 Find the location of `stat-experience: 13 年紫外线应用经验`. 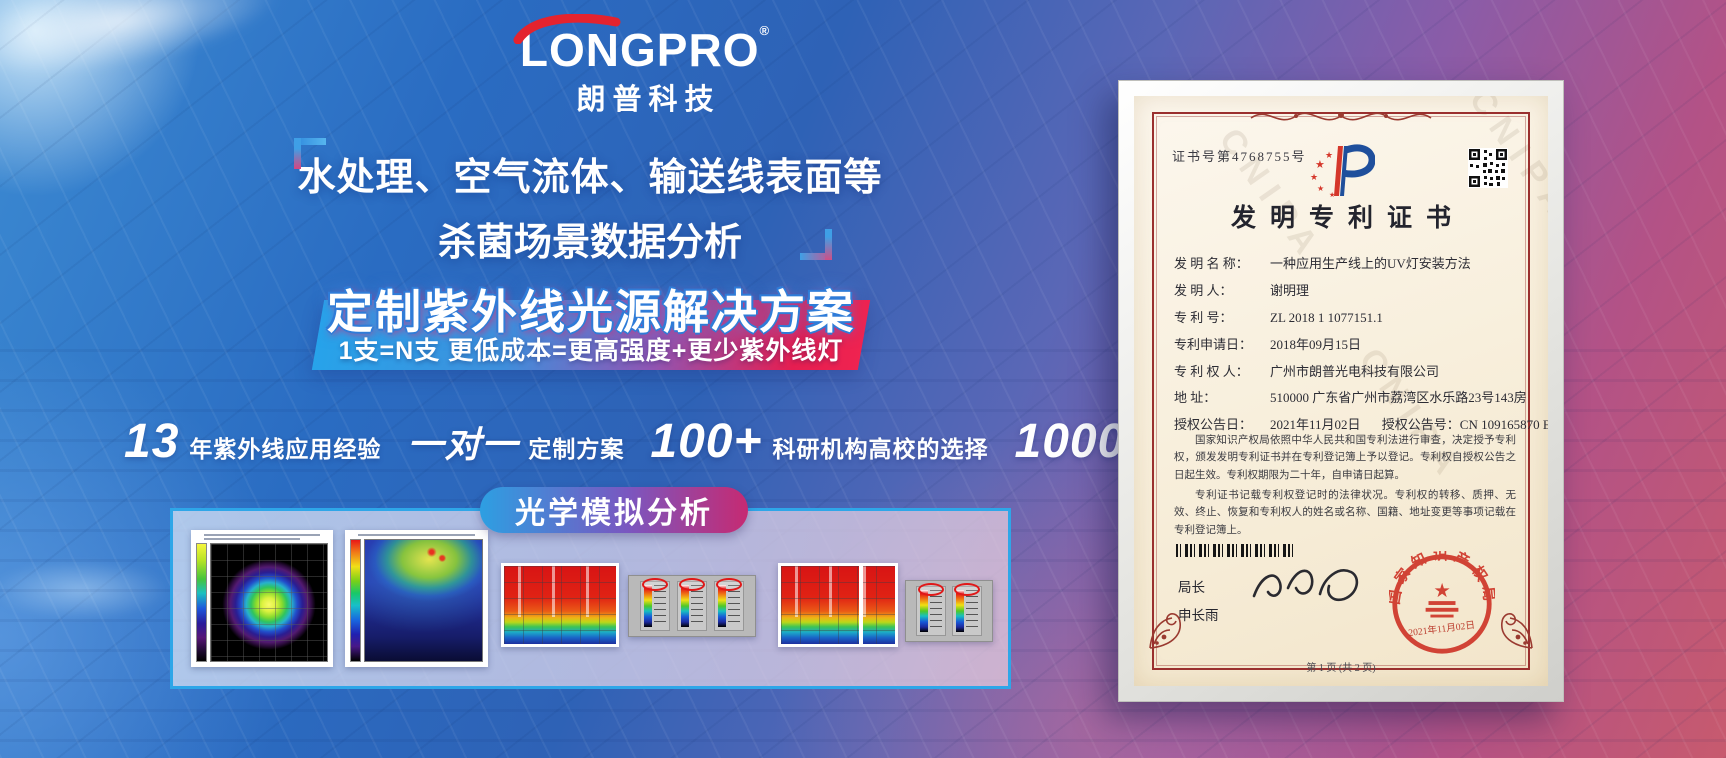

stat-experience: 13 年紫外线应用经验 is located at coordinates (252, 441).